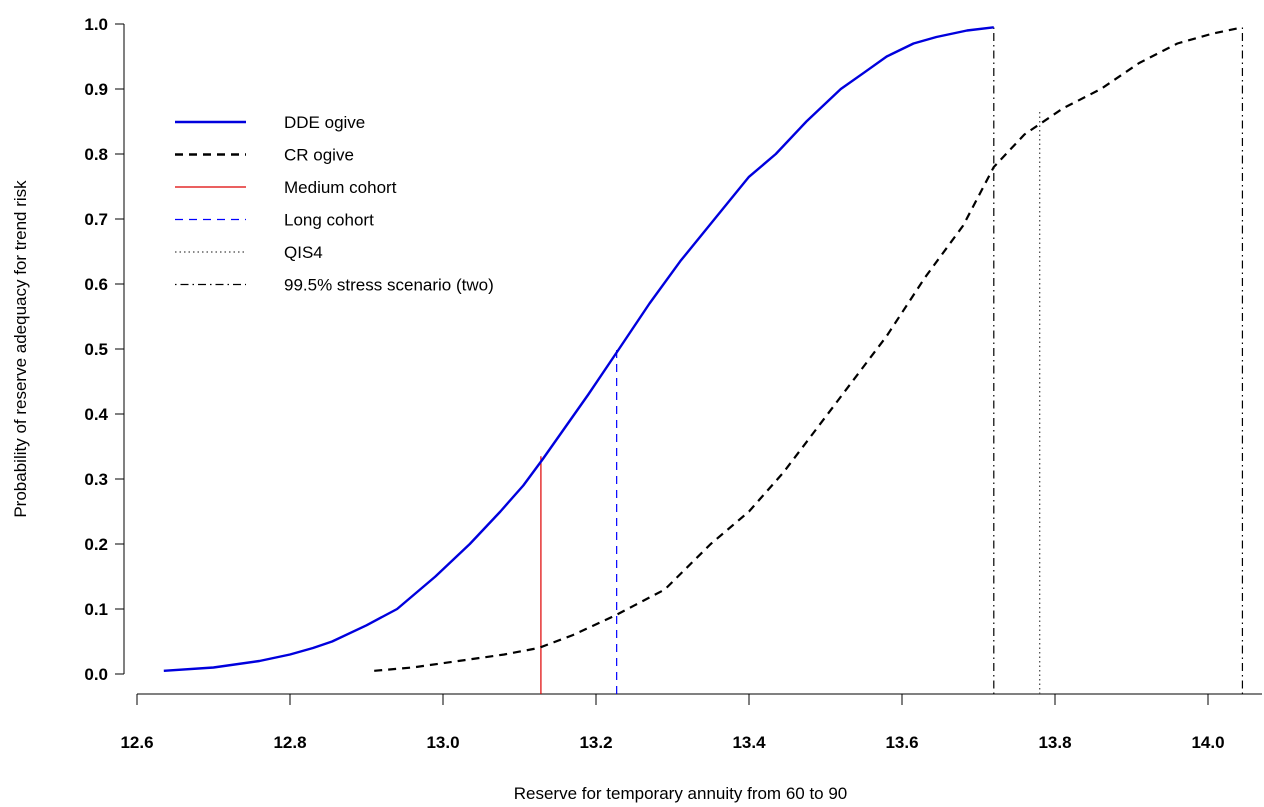  What do you see at coordinates (324, 122) in the screenshot?
I see `legend-label: DDE ogive` at bounding box center [324, 122].